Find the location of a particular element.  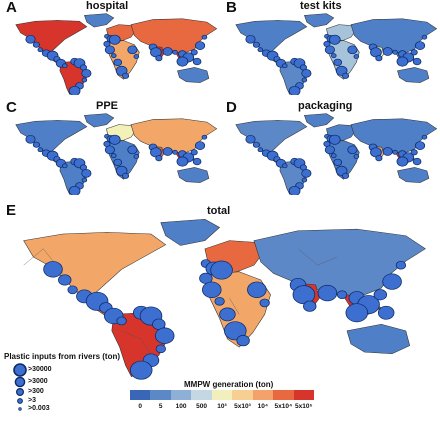

panel-packaging-map: D packaging is located at coordinates (330, 147).